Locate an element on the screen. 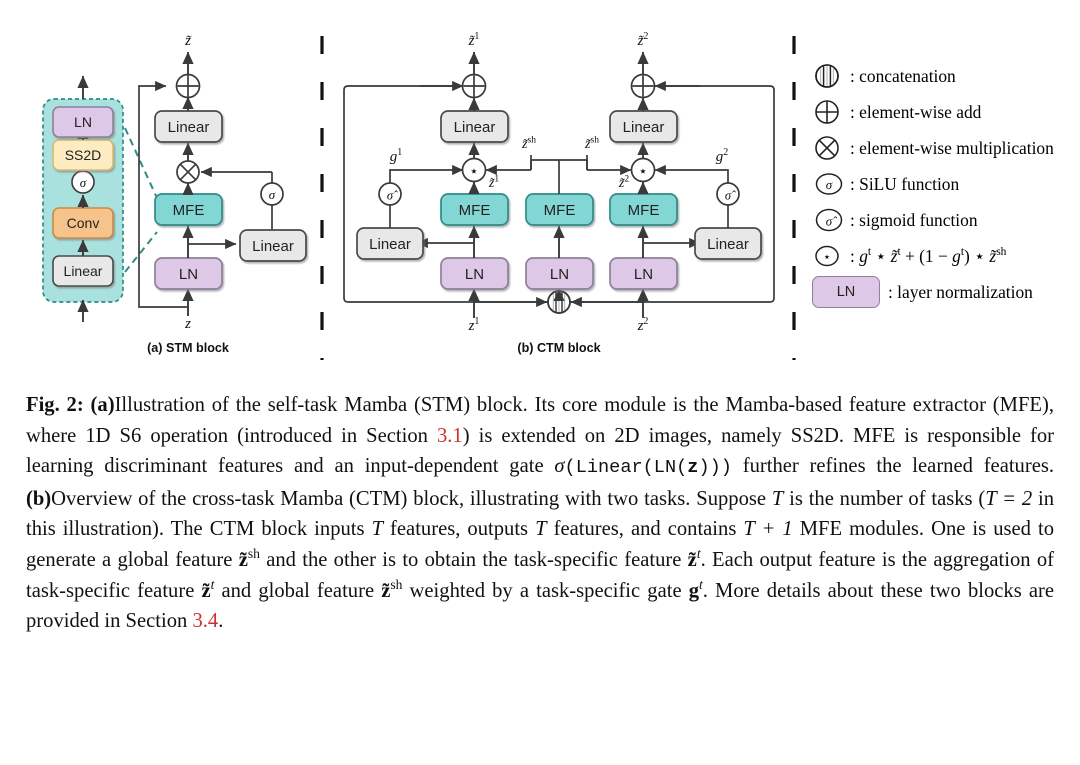 The image size is (1080, 765). legend-label-add: : element-wise add is located at coordinates (916, 111).